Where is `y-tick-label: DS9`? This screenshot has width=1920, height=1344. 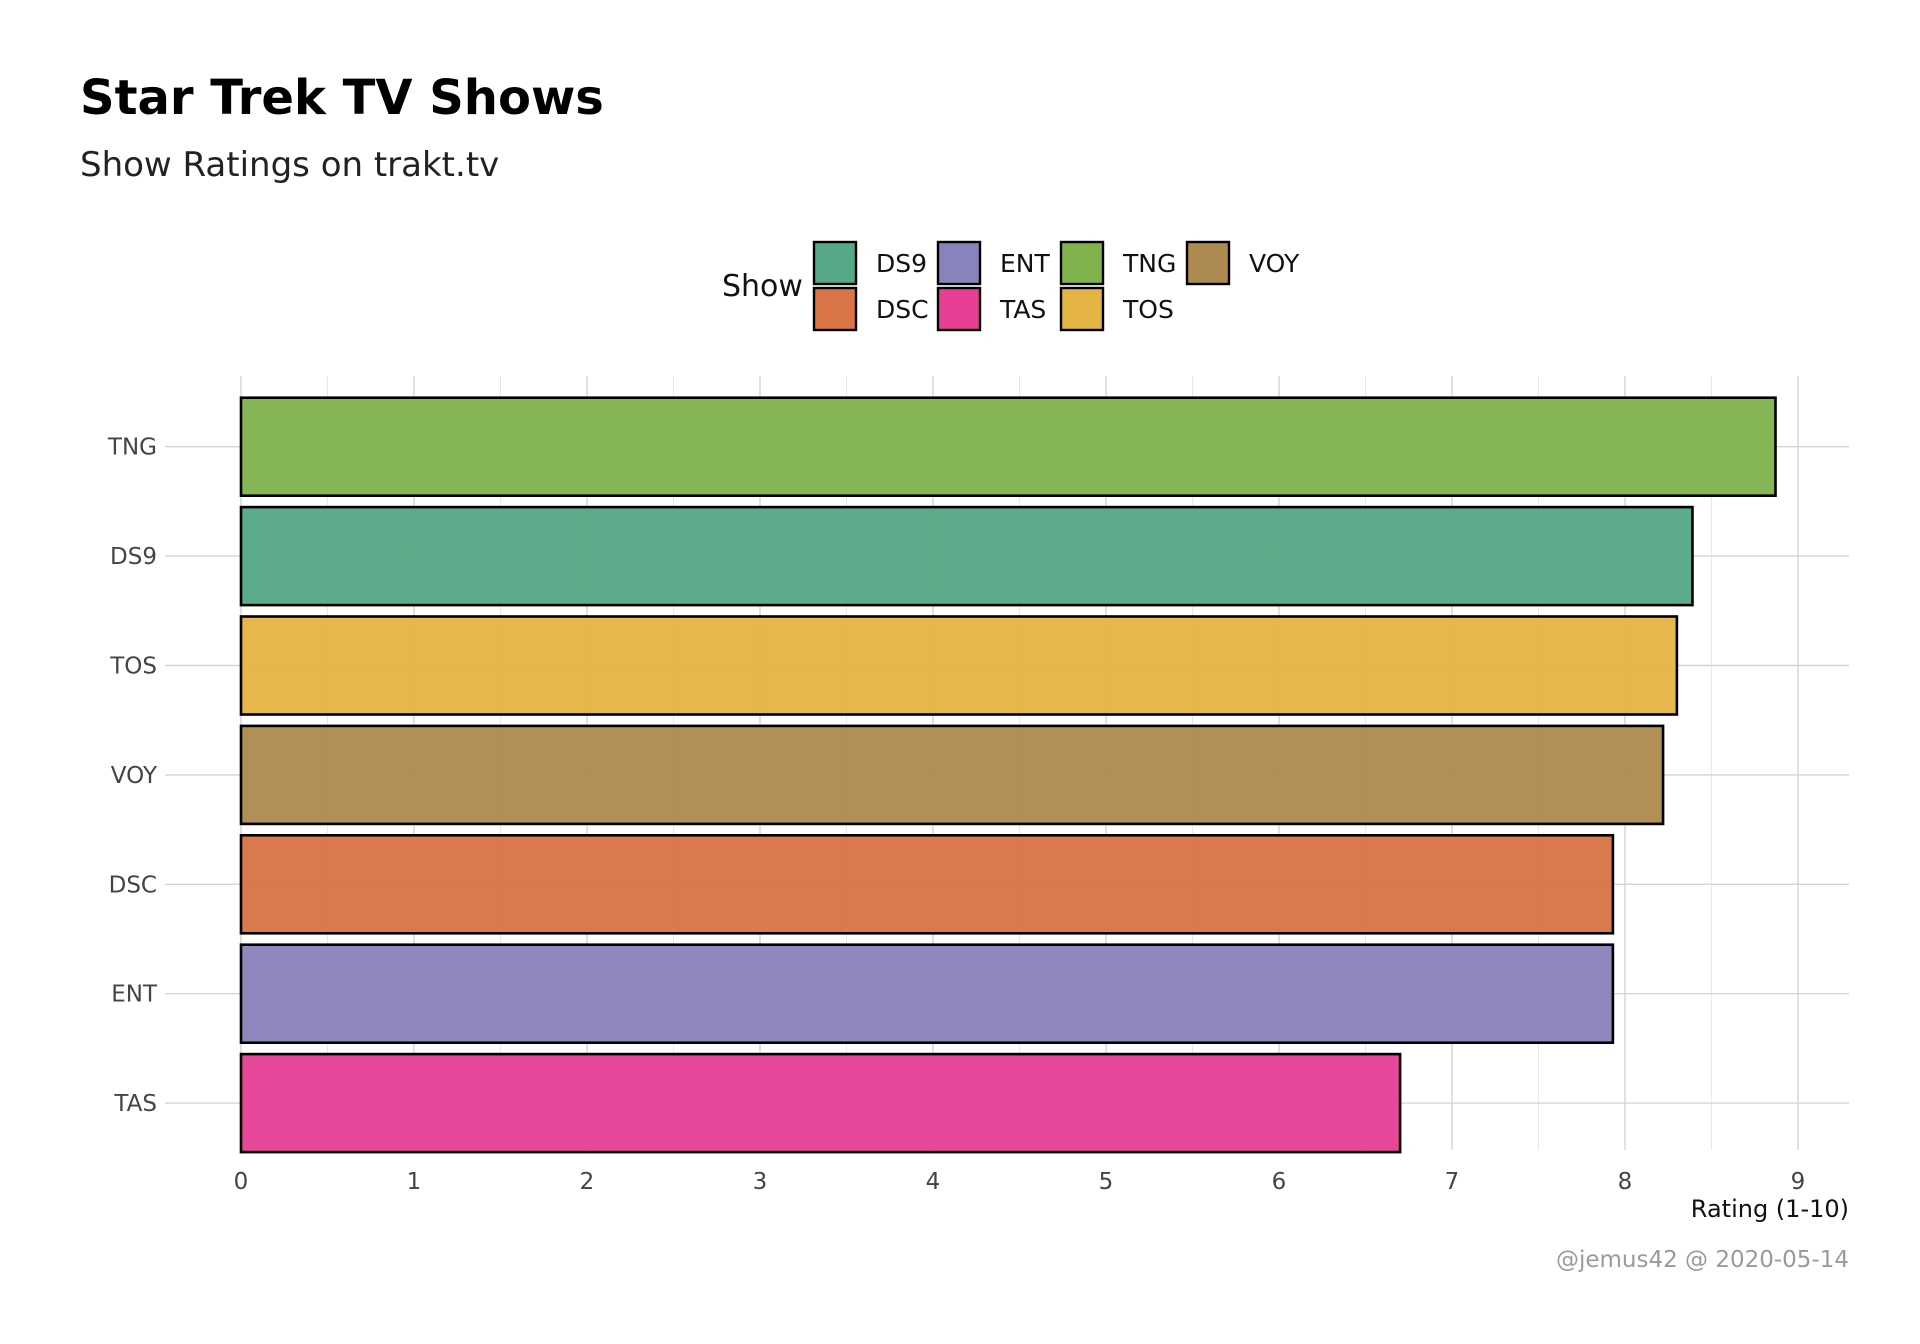
y-tick-label: DS9 is located at coordinates (133, 557).